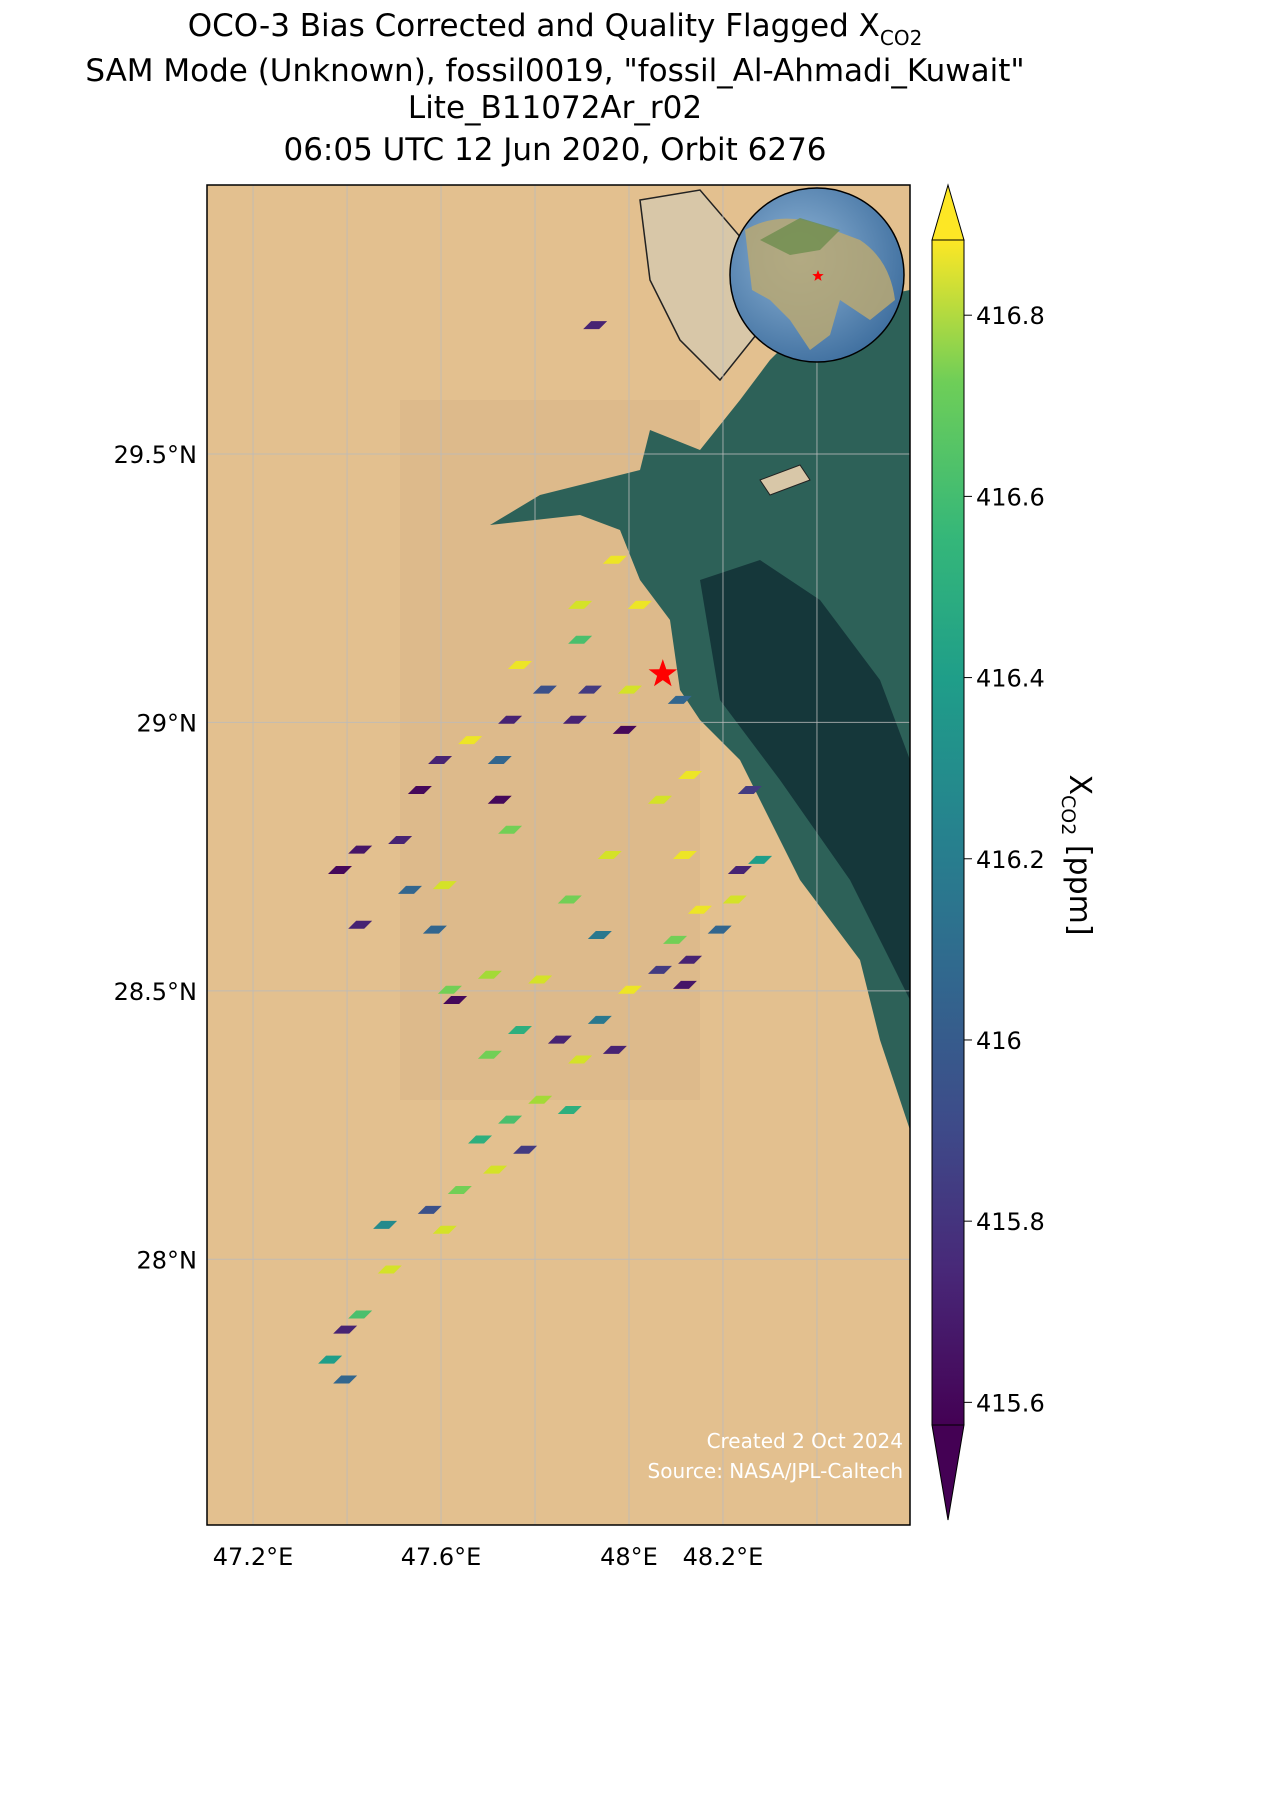 This screenshot has width=1281, height=1805. Describe the element at coordinates (663, 673) in the screenshot. I see `site-marker` at that location.